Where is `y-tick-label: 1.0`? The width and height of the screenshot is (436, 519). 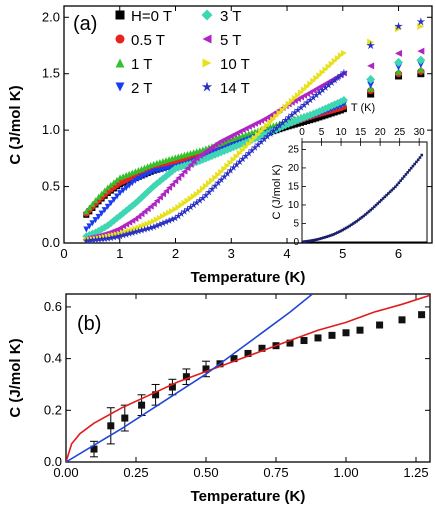
y-tick-label: 1.0 is located at coordinates (51, 129).